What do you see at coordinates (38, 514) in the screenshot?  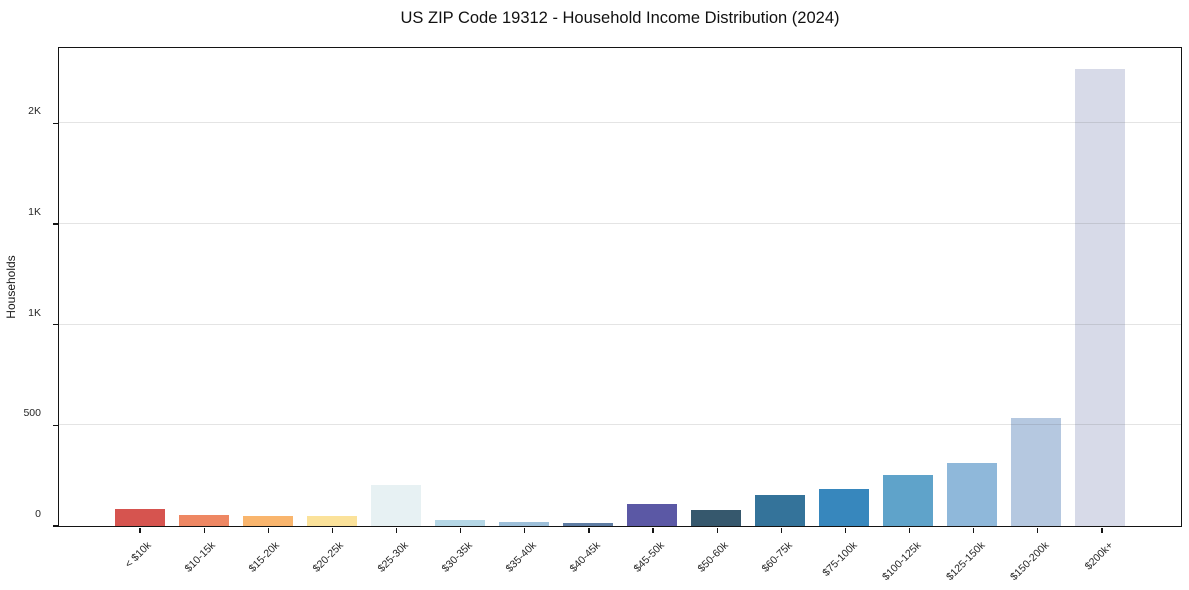 I see `y-tick-label: 0` at bounding box center [38, 514].